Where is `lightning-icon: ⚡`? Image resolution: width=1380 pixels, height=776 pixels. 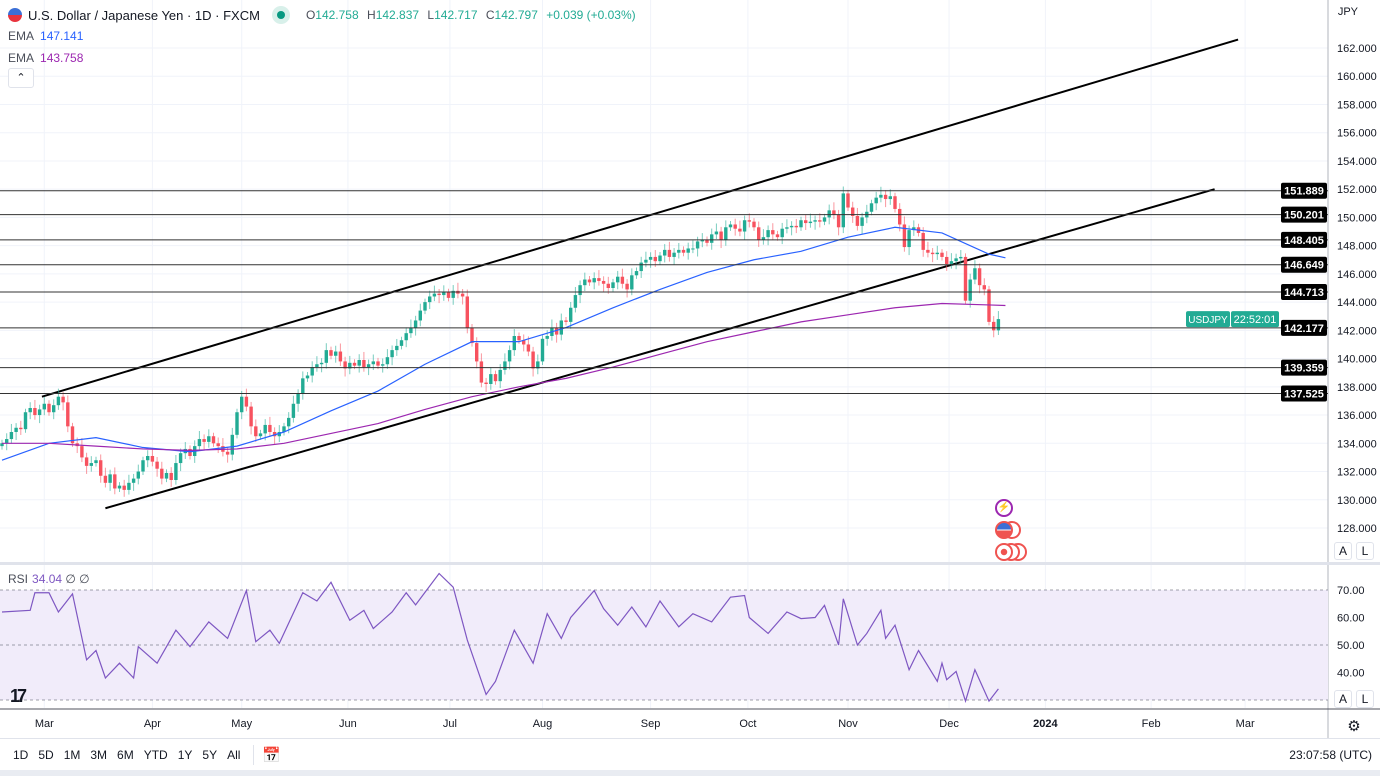 lightning-icon: ⚡ is located at coordinates (1004, 508).